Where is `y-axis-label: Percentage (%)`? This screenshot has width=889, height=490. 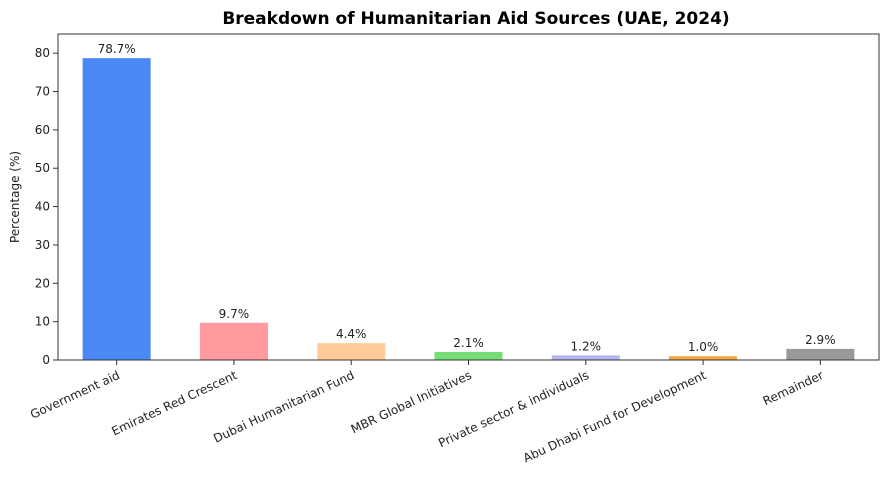 y-axis-label: Percentage (%) is located at coordinates (15, 197).